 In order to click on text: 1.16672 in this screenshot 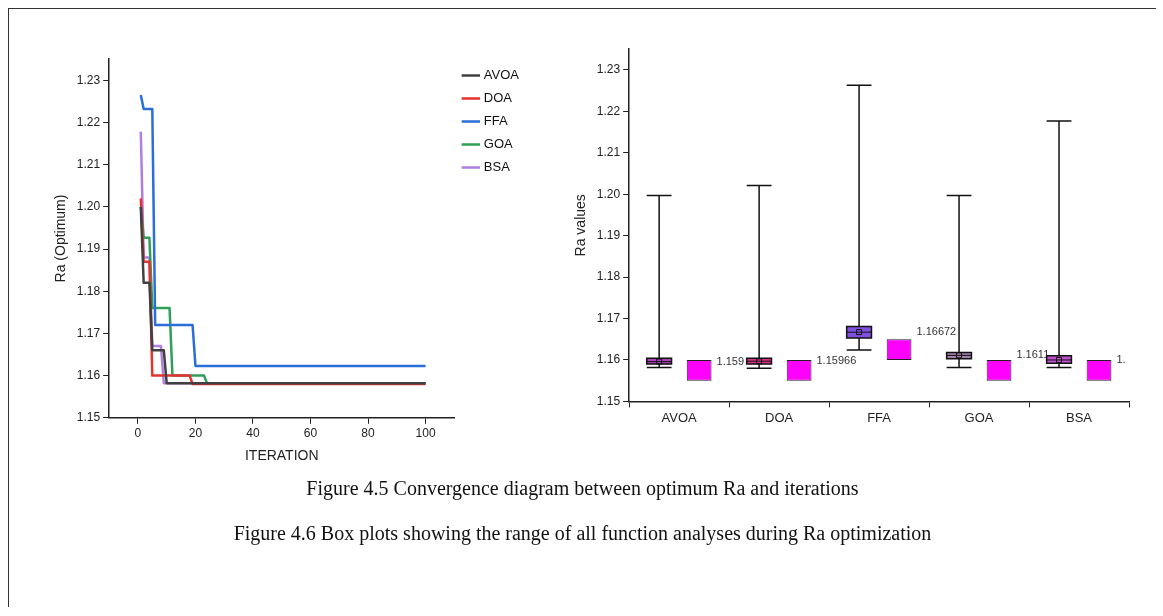, I will do `click(936, 331)`.